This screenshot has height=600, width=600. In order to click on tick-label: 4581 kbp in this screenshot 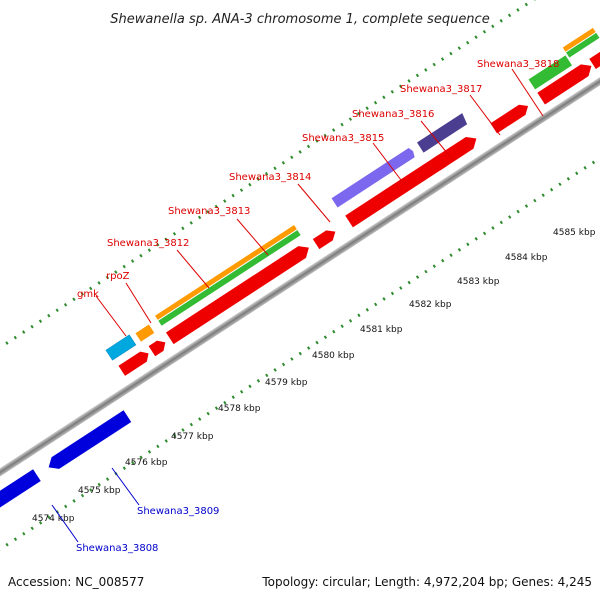, I will do `click(381, 330)`.